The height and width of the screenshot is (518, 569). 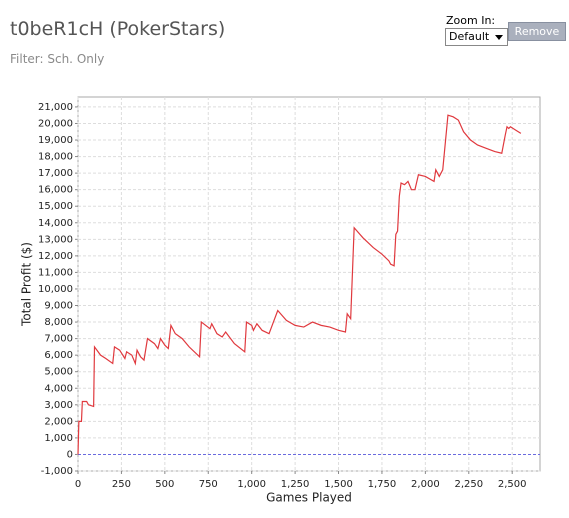 I want to click on zoom-label: Zoom In:, so click(x=471, y=20).